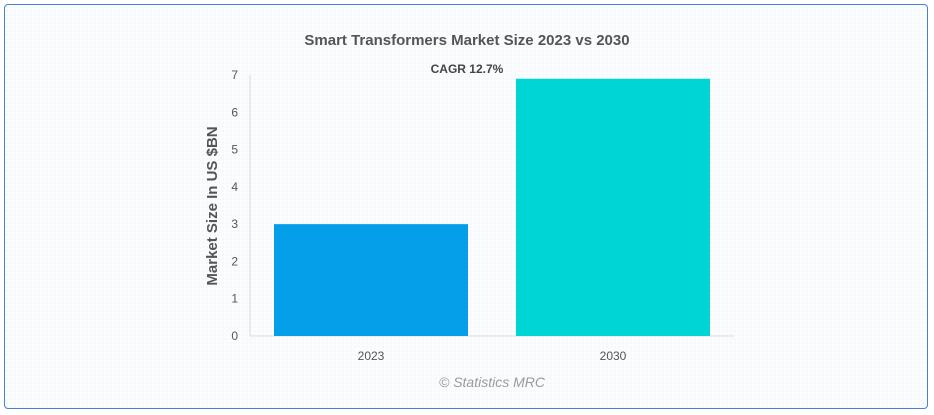 Image resolution: width=934 pixels, height=415 pixels. Describe the element at coordinates (212, 205) in the screenshot. I see `y-axis-label: Market Size In US $BN` at that location.